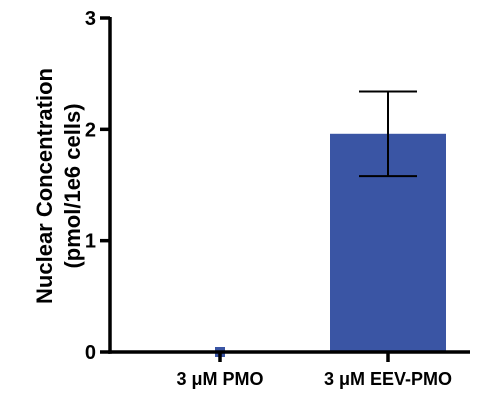  What do you see at coordinates (90, 19) in the screenshot?
I see `y-tick-label-3: 3` at bounding box center [90, 19].